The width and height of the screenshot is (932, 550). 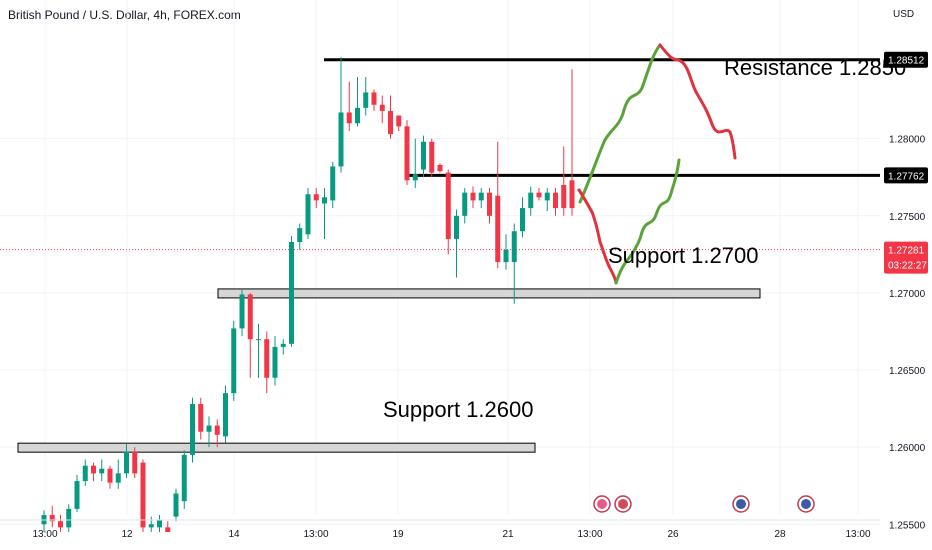 I want to click on price-tags: 1.28512 1.27762 1.27281 03:22:27, so click(x=906, y=162).